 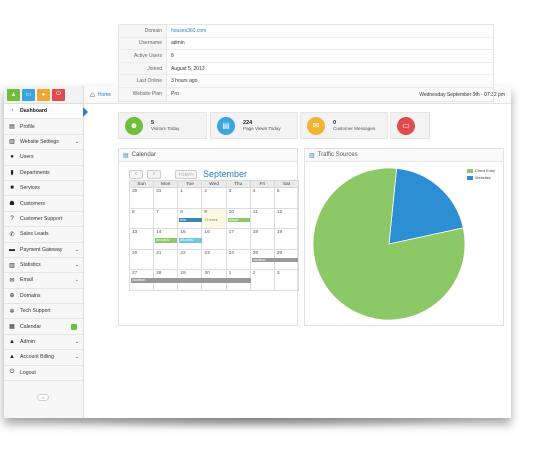 I want to click on calendar-day: 20, so click(x=141, y=259).